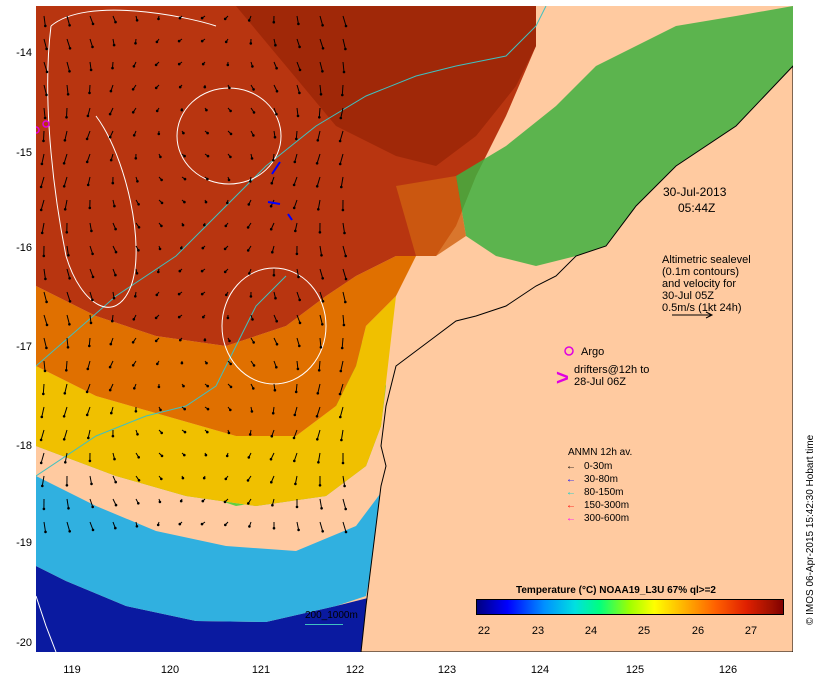  What do you see at coordinates (24, 53) in the screenshot?
I see `y-tick-label: -14` at bounding box center [24, 53].